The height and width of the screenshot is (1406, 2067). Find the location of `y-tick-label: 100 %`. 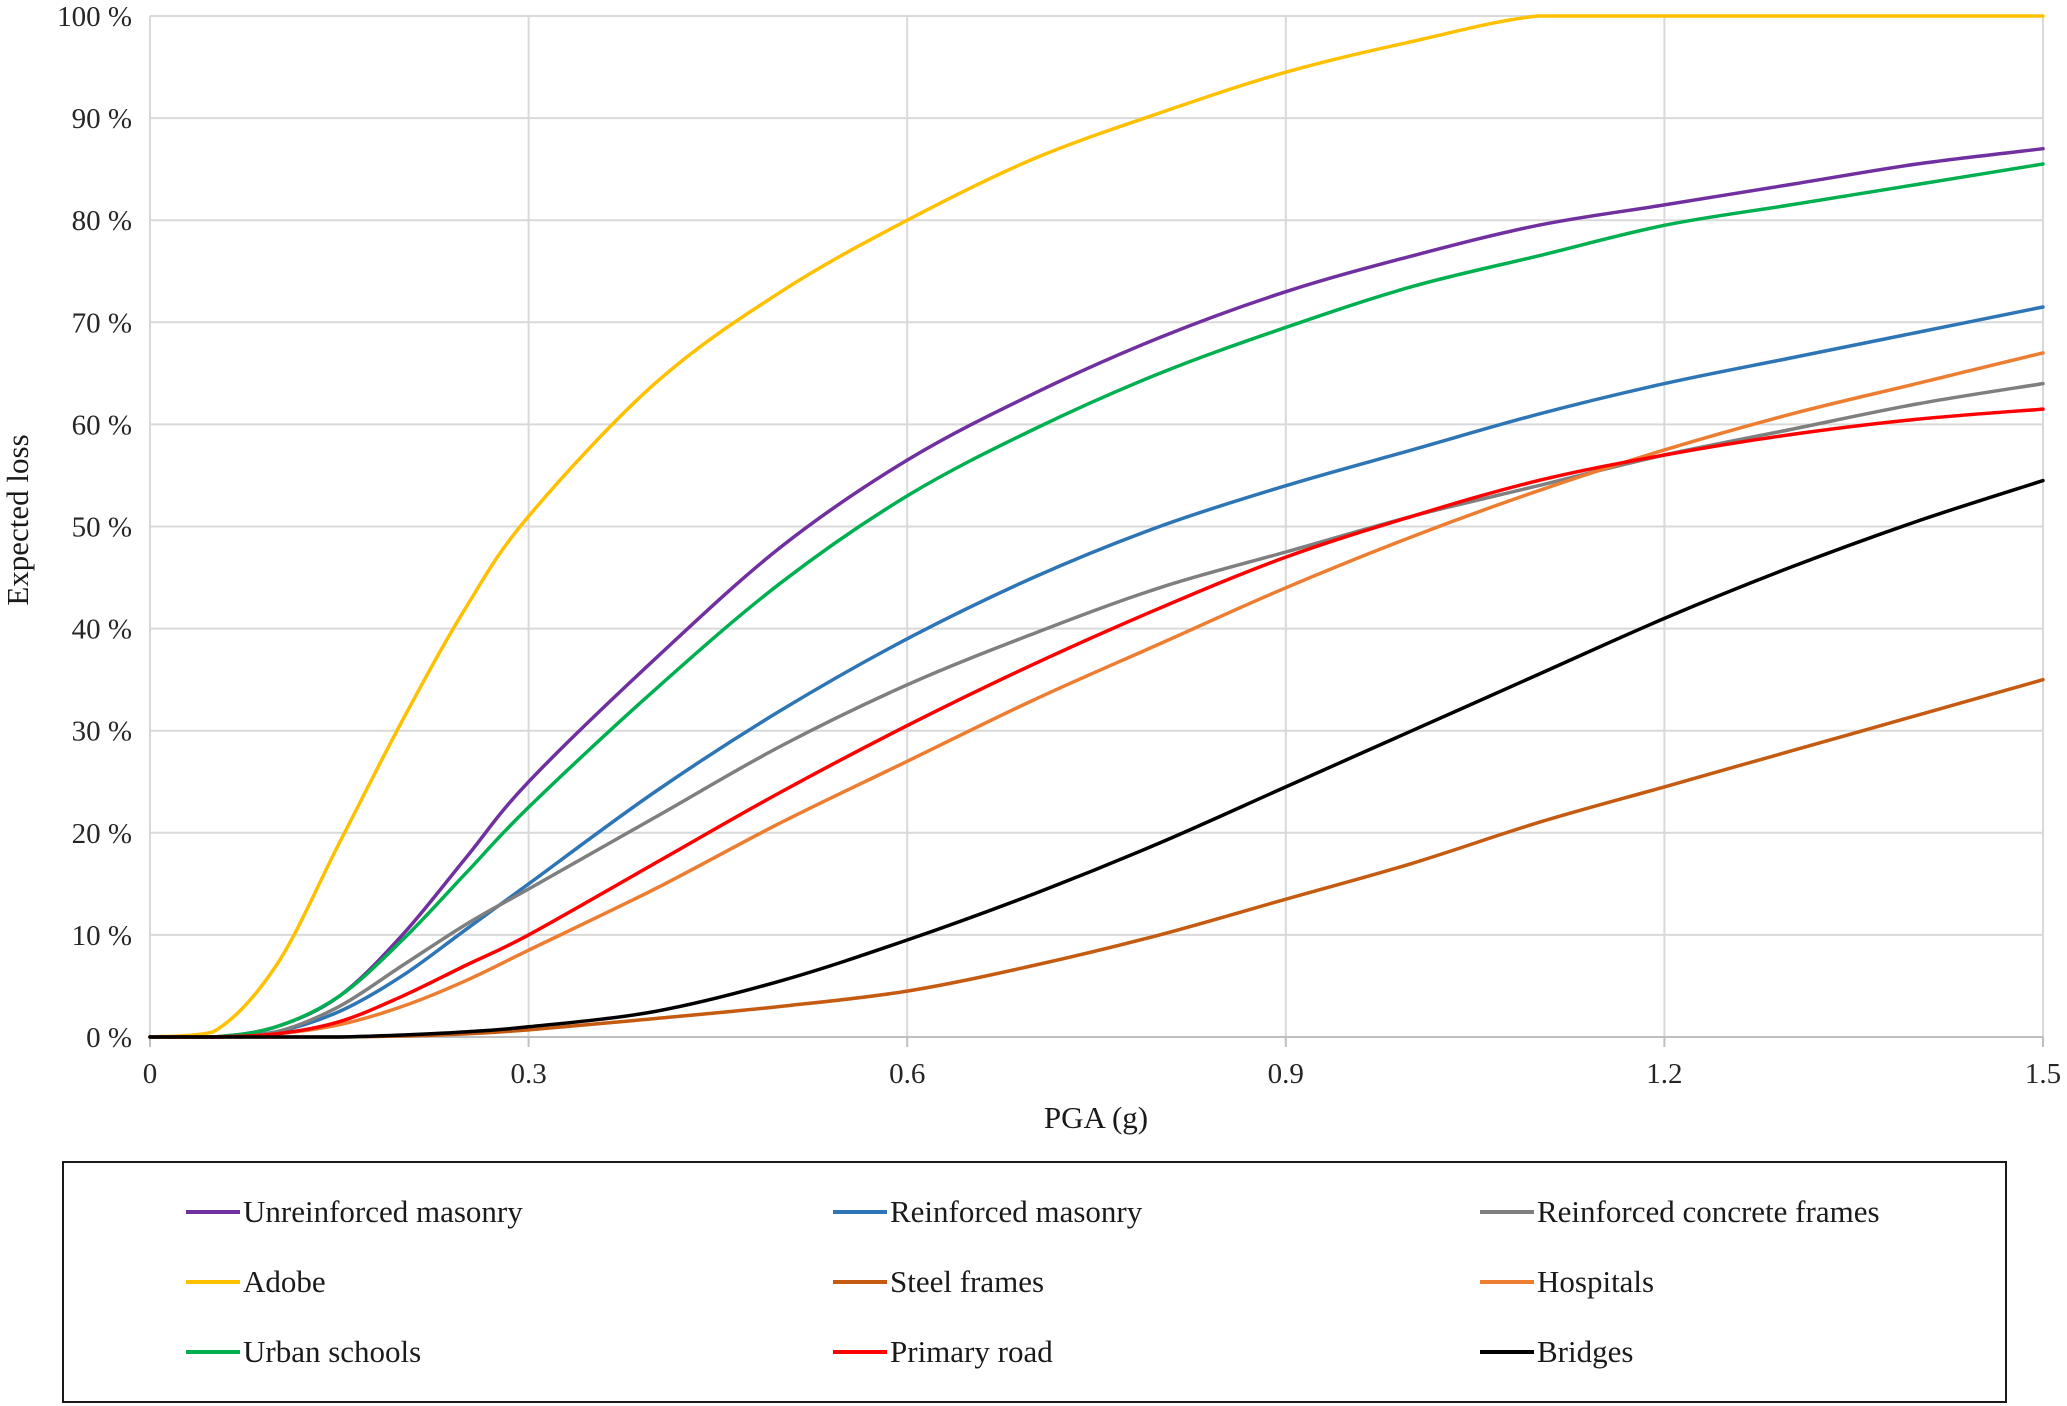

y-tick-label: 100 % is located at coordinates (94, 17).